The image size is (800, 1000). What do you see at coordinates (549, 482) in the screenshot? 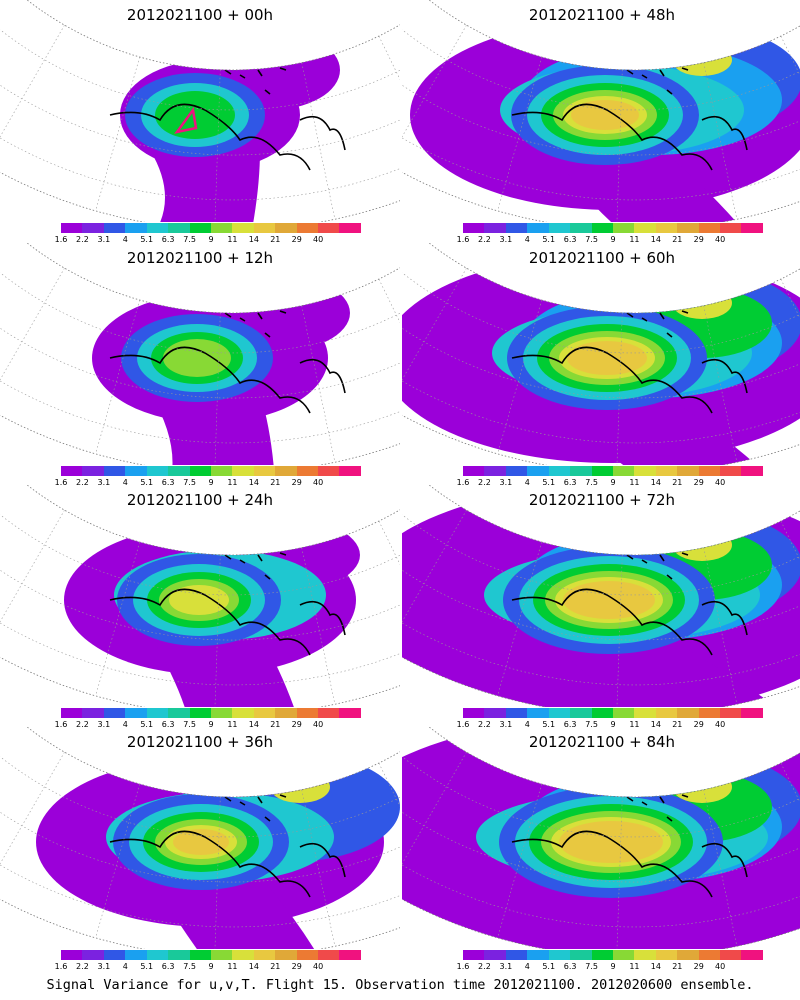
I see `colorbar-tick-label: 5.1` at bounding box center [549, 482].